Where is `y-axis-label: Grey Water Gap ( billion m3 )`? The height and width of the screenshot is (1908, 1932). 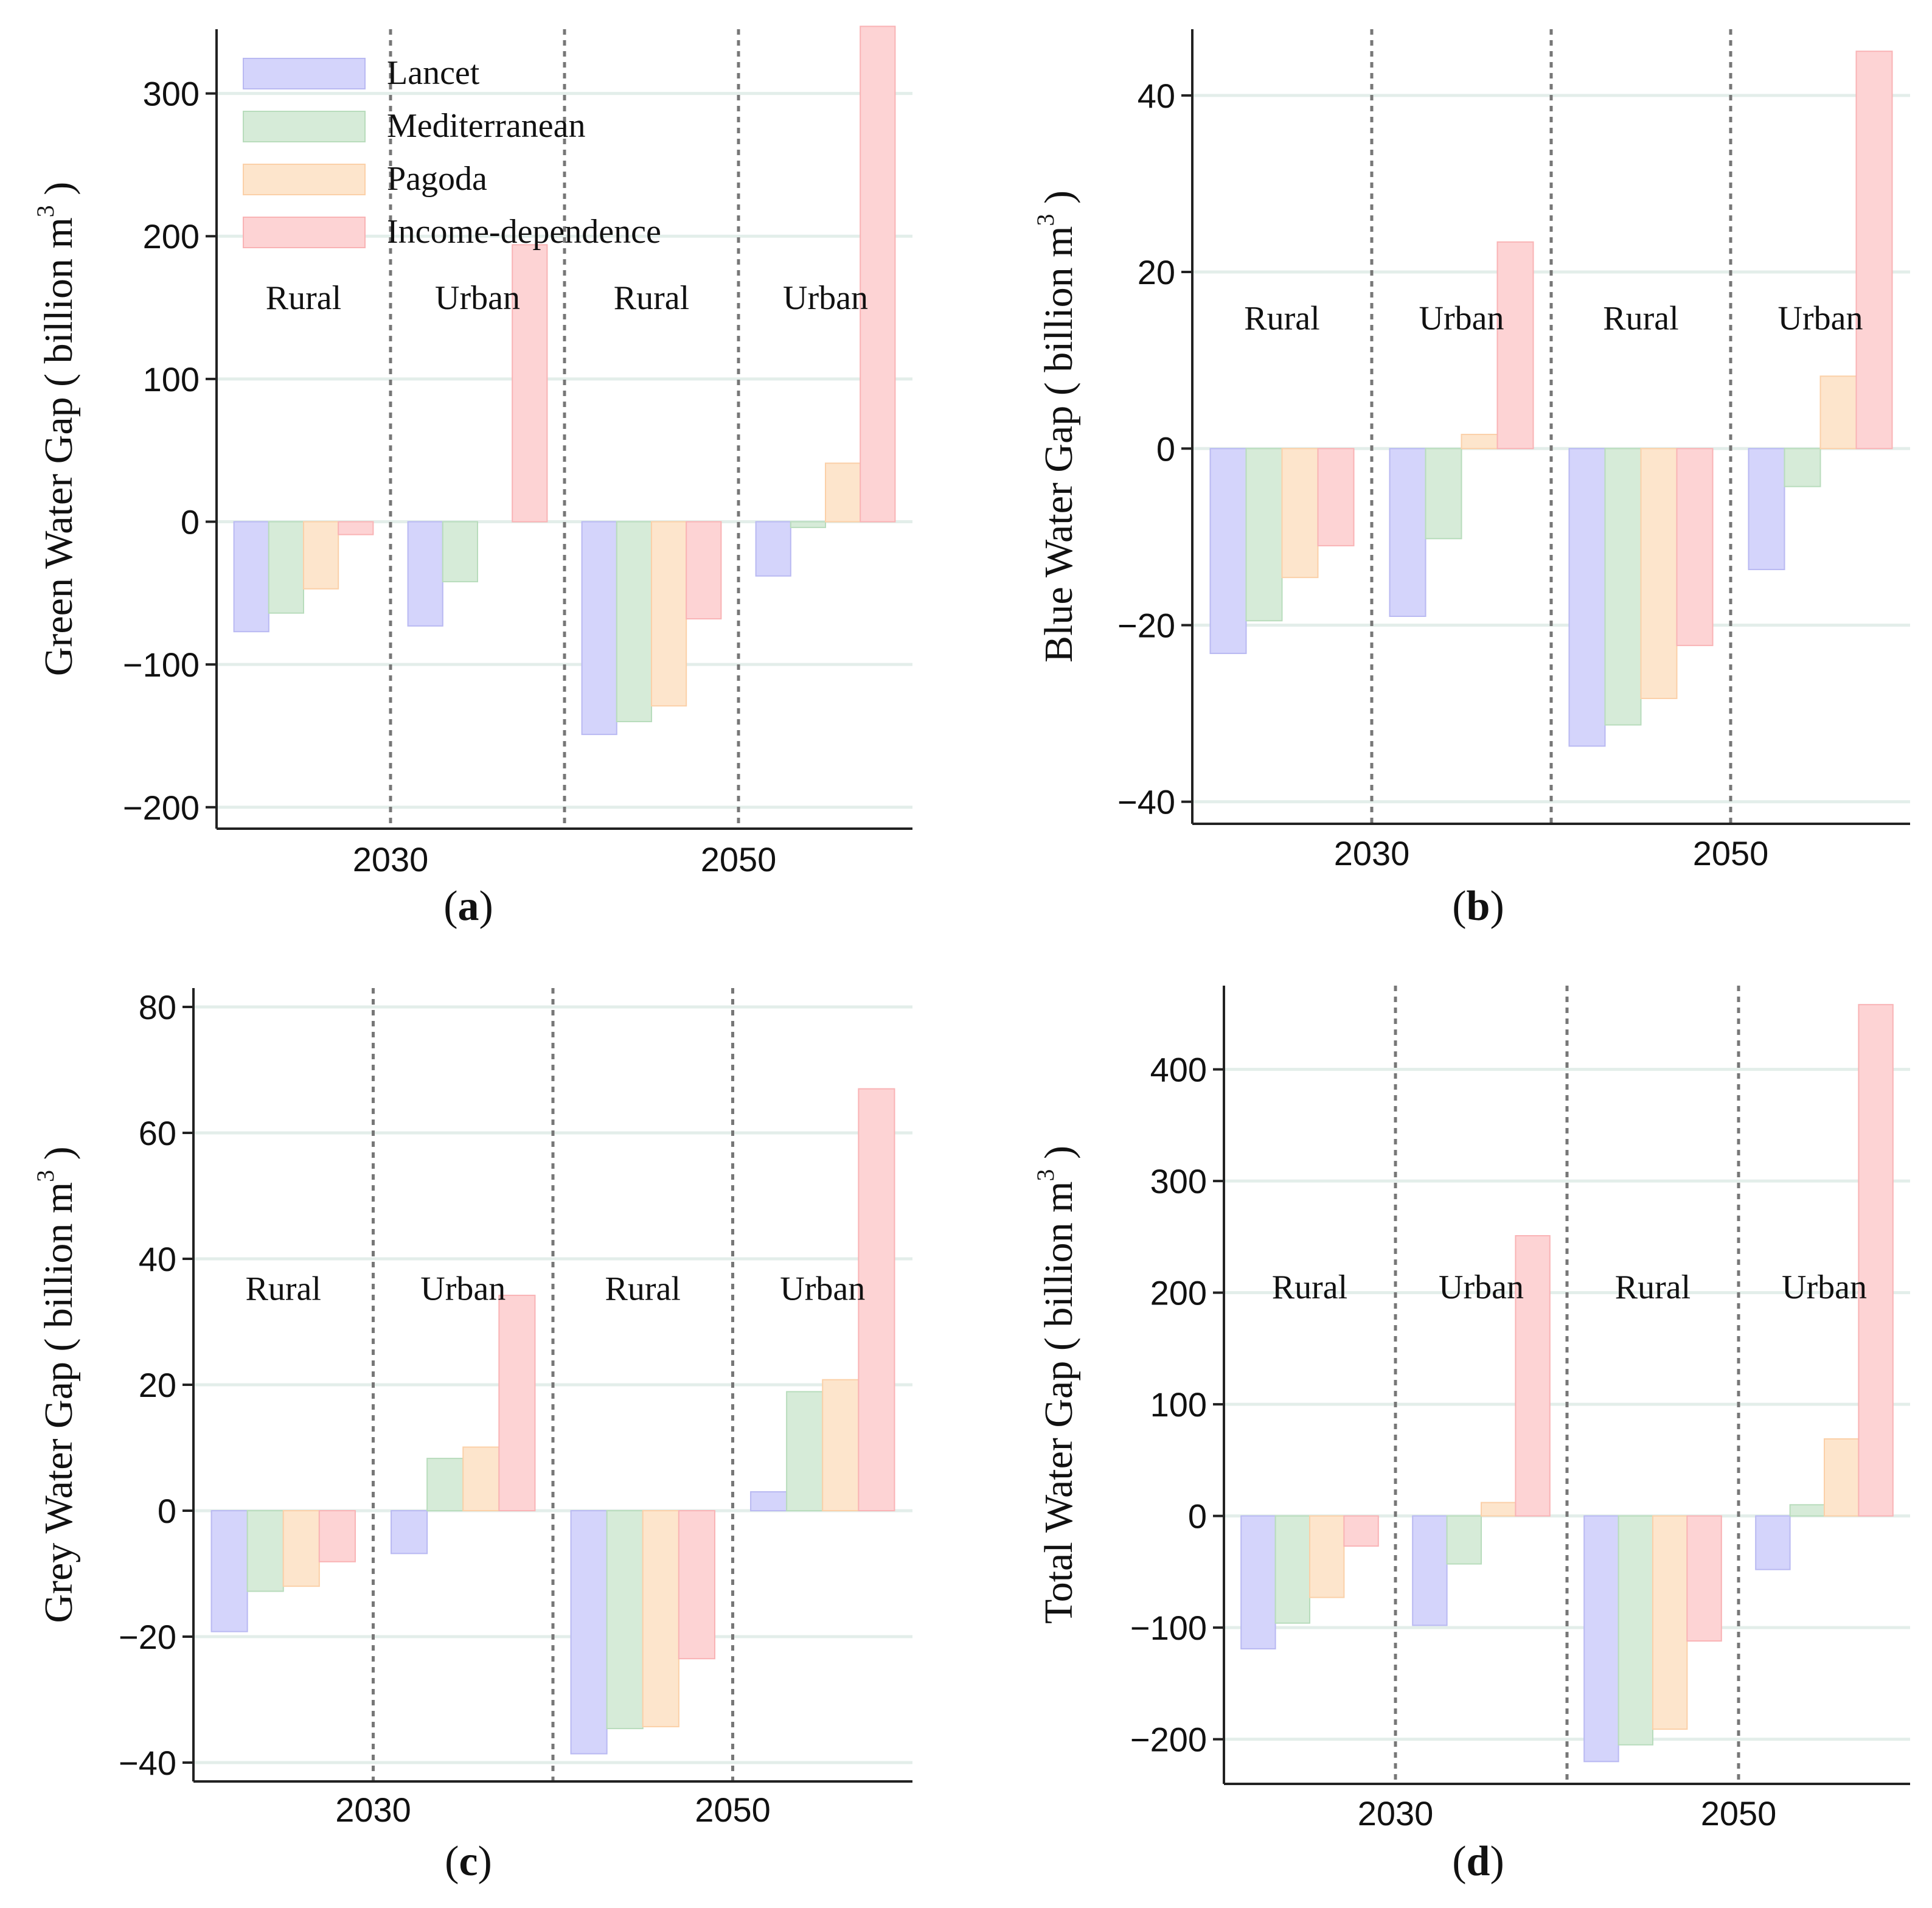
y-axis-label: Grey Water Gap ( billion m3 ) is located at coordinates (56, 1384).